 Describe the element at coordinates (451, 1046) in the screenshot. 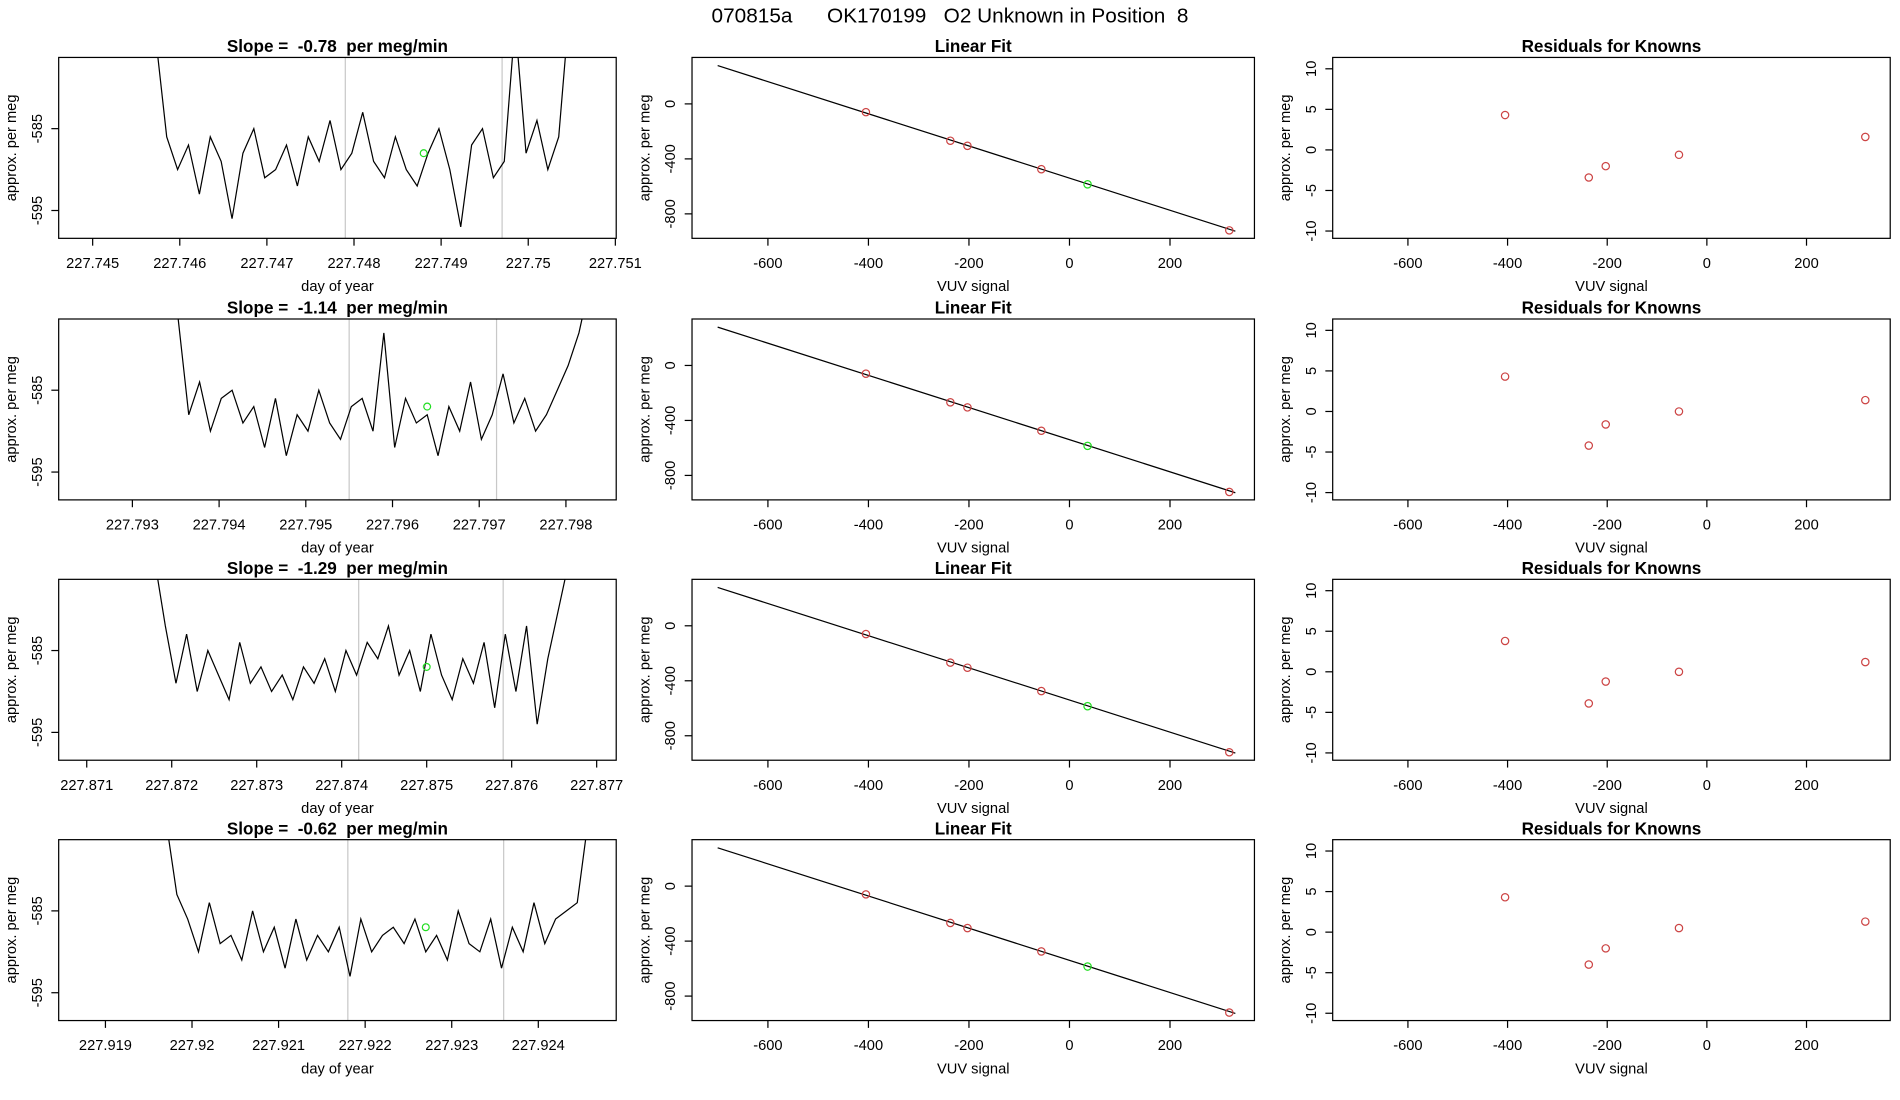

I see `x-tick-label: 227.923` at that location.